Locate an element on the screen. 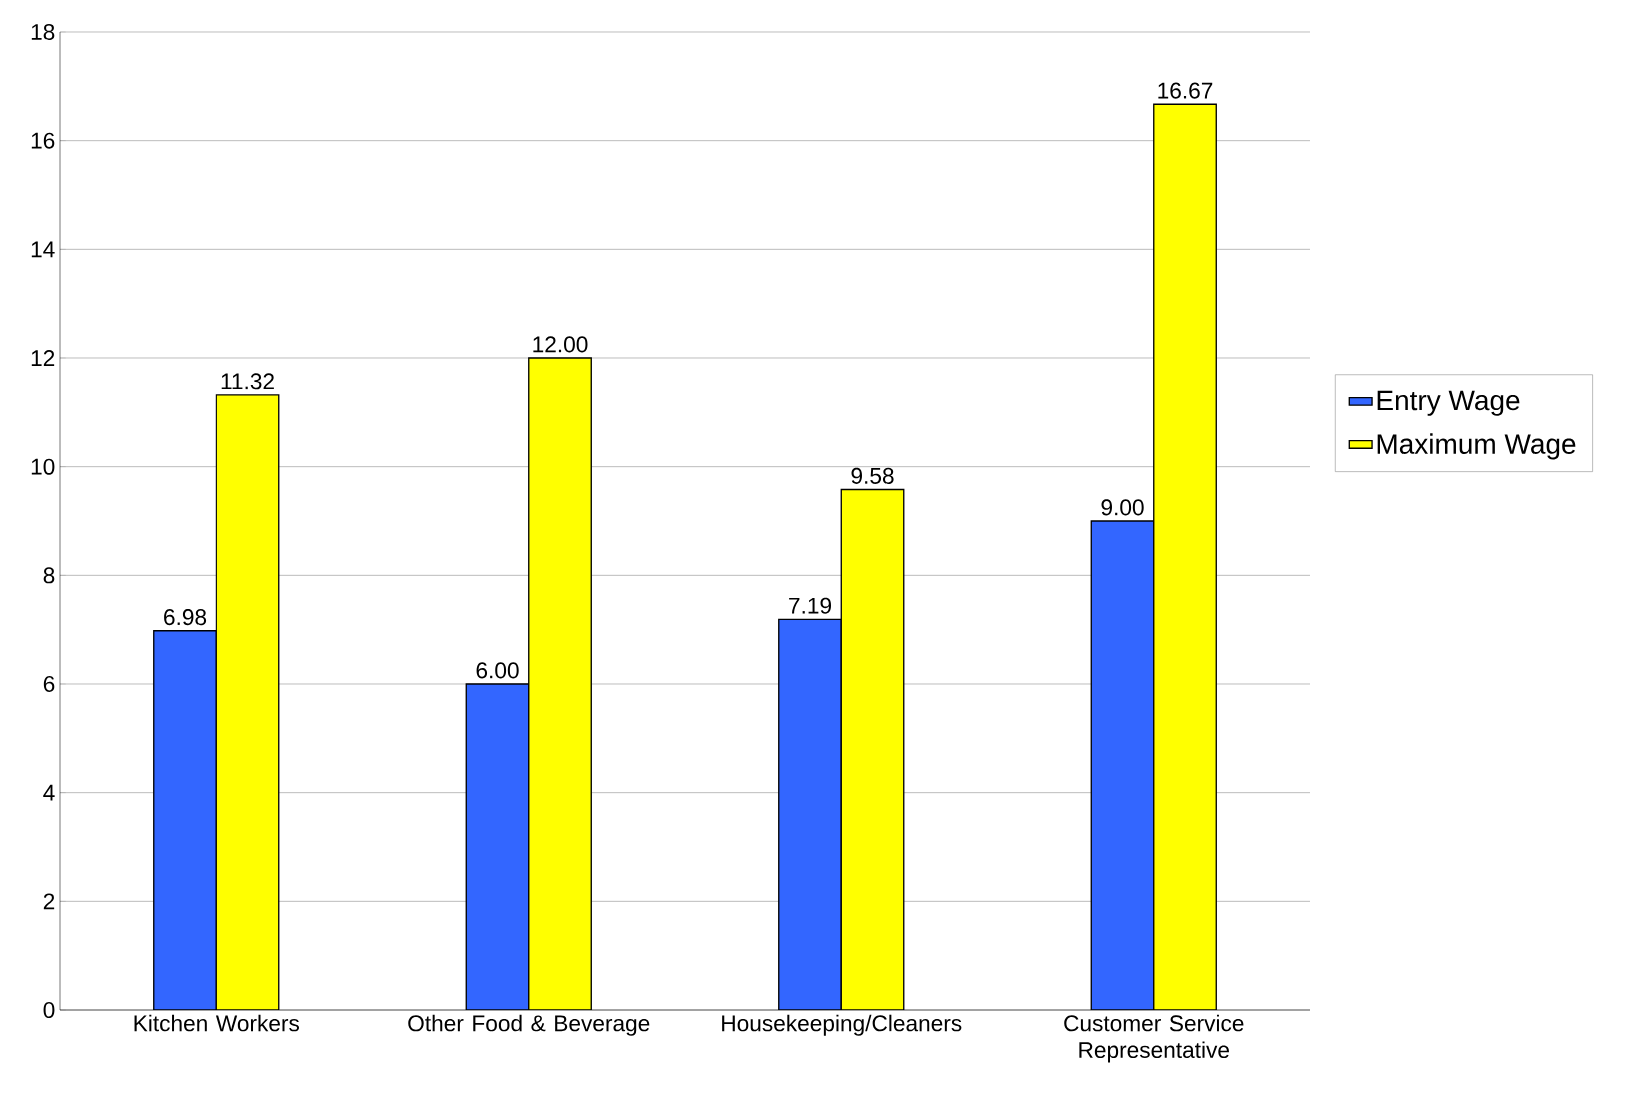 The width and height of the screenshot is (1633, 1108). data-label: 9.00 is located at coordinates (1122, 507).